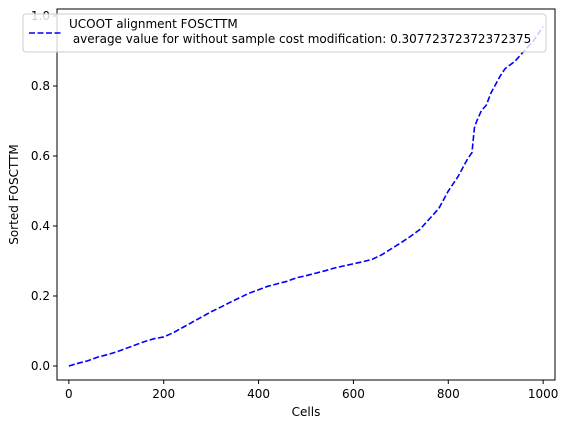  Describe the element at coordinates (40, 226) in the screenshot. I see `y-tick-label: 0.4` at that location.